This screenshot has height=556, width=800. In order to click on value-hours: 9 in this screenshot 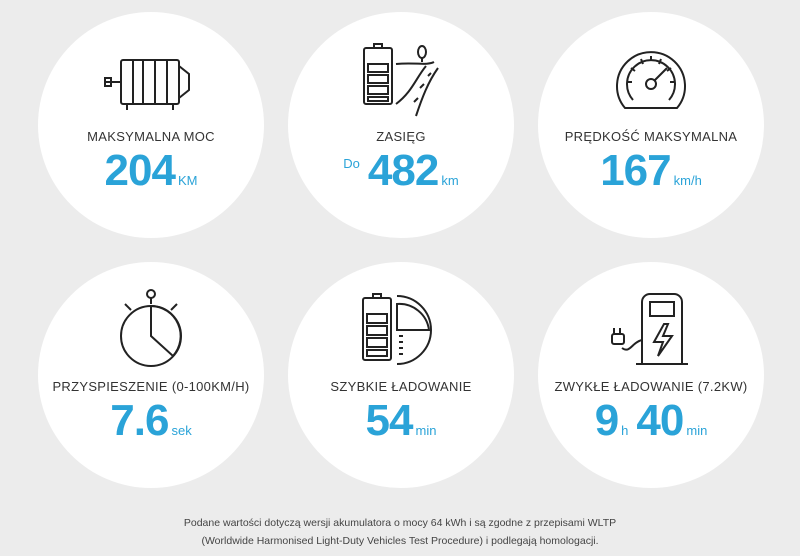, I will do `click(607, 420)`.